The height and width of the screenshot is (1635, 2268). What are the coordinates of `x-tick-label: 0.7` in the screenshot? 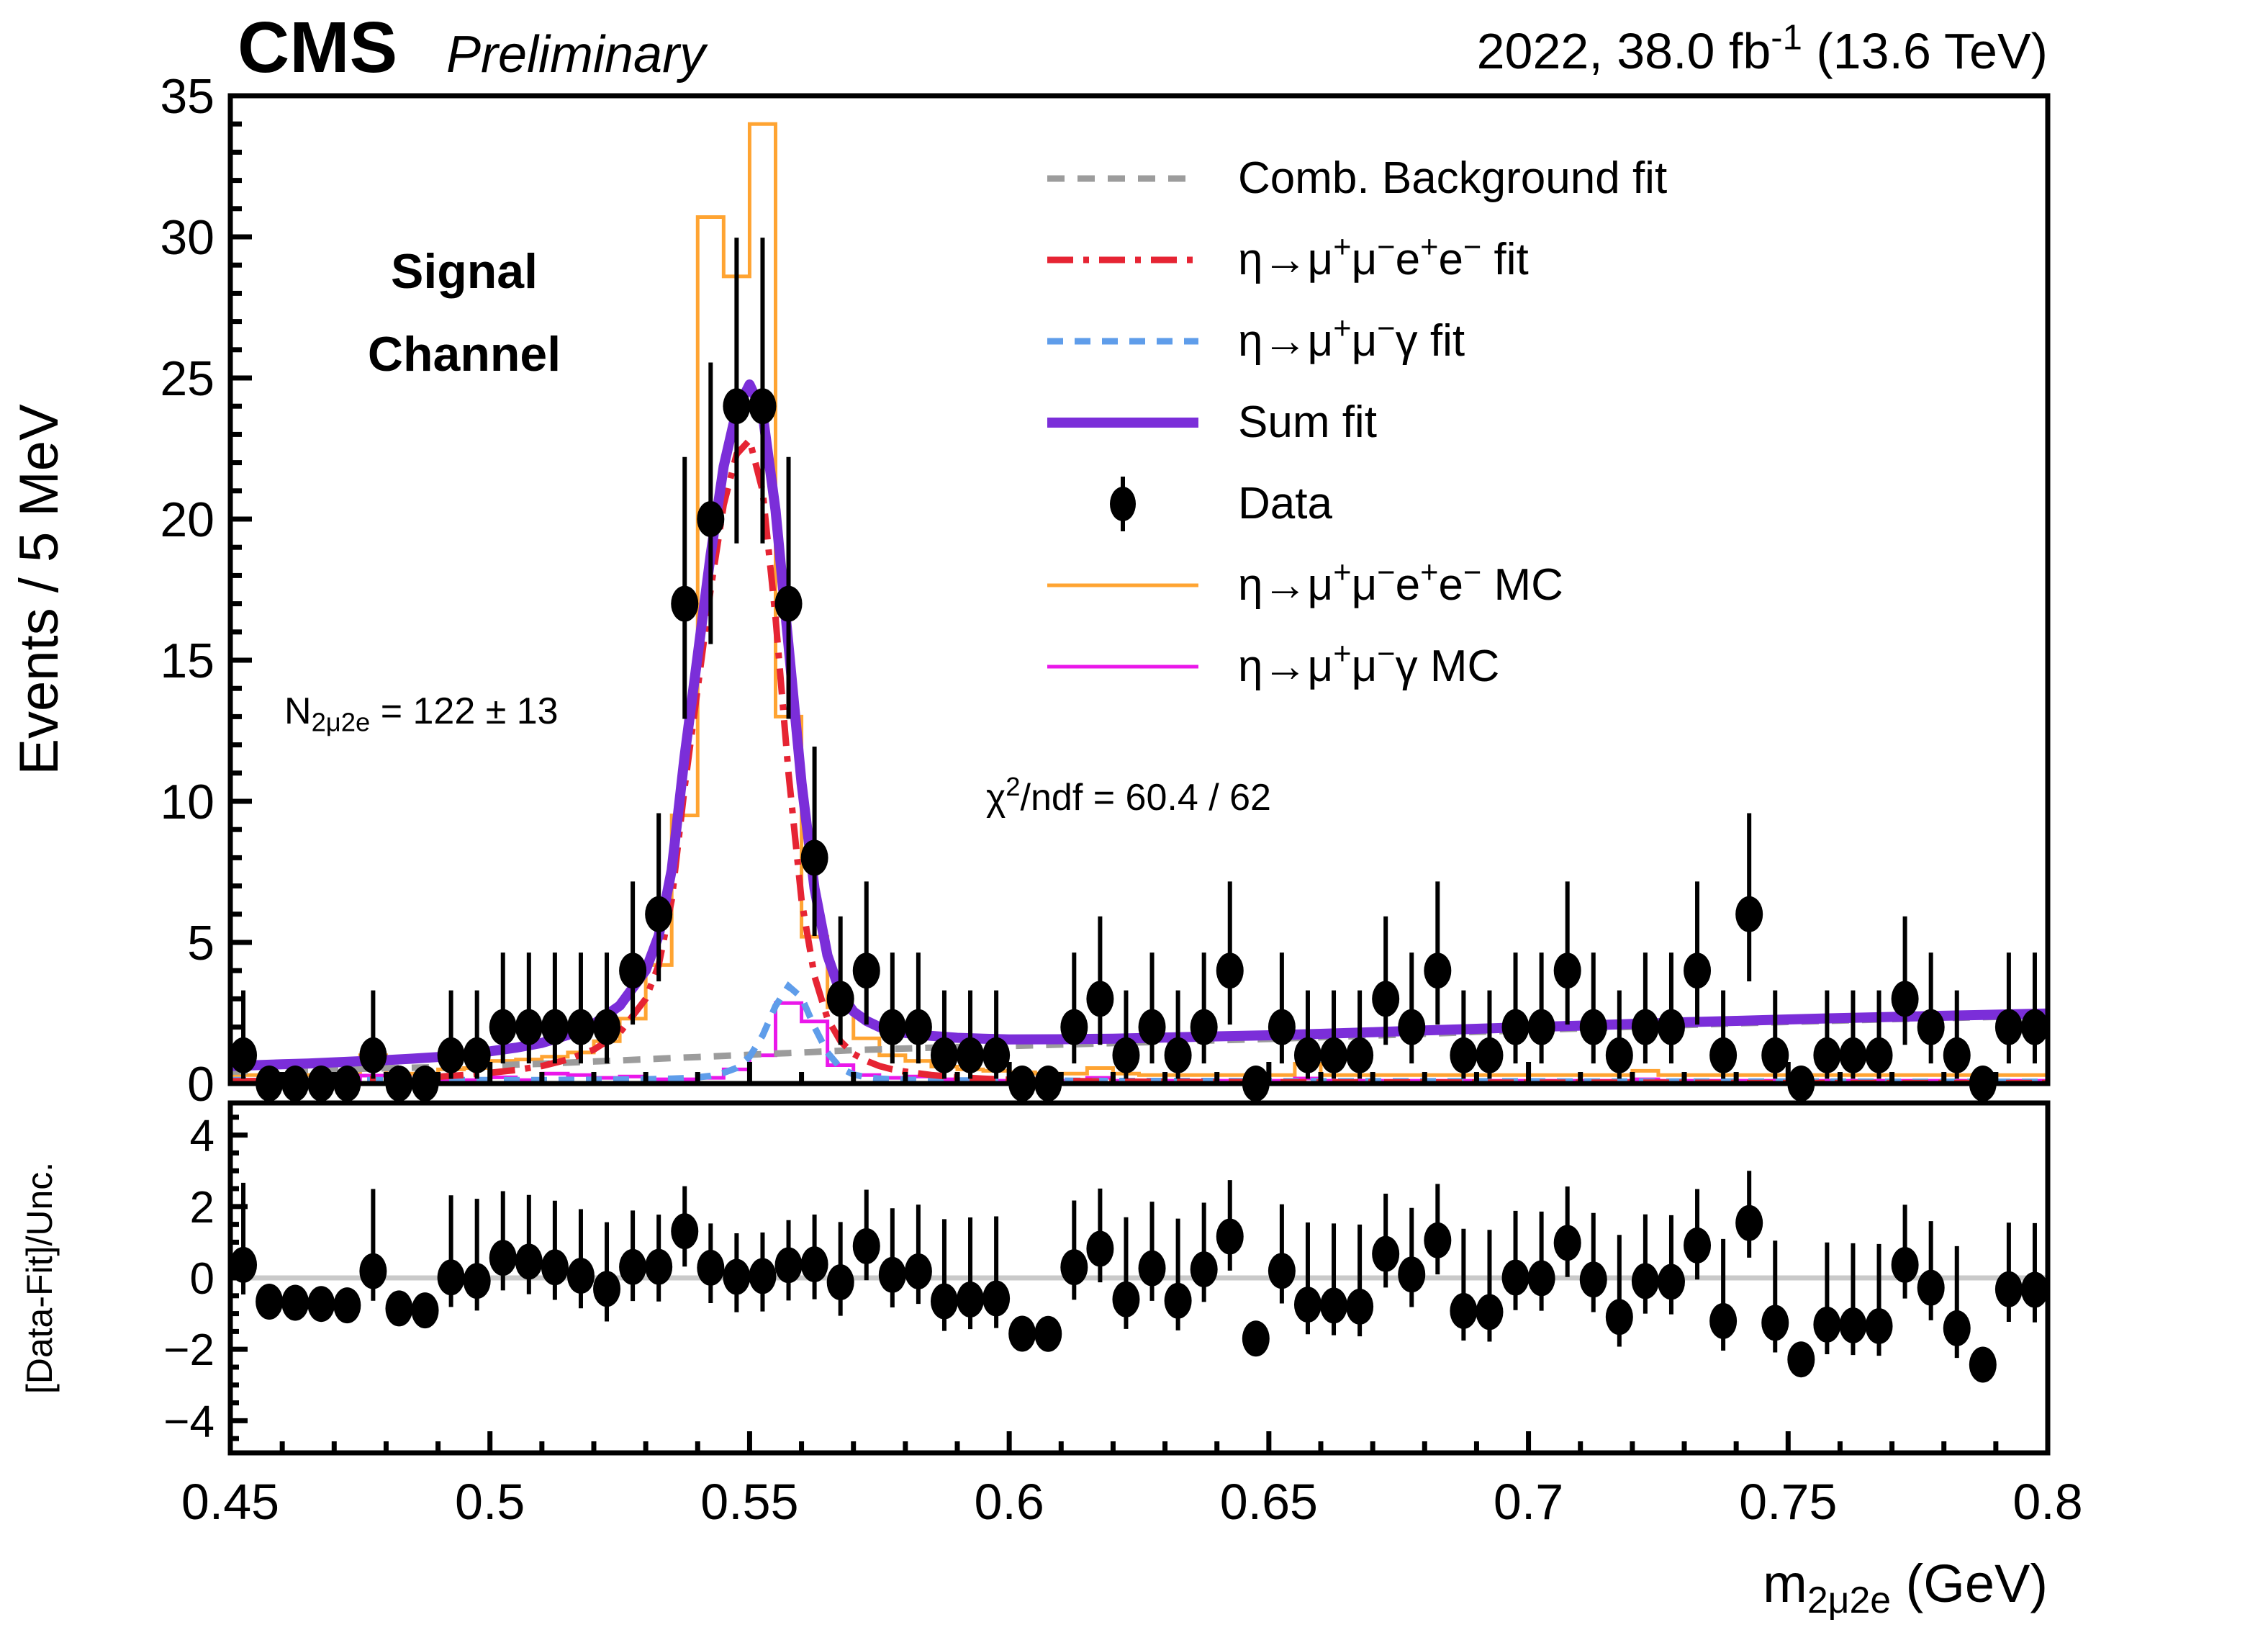 It's located at (1528, 1502).